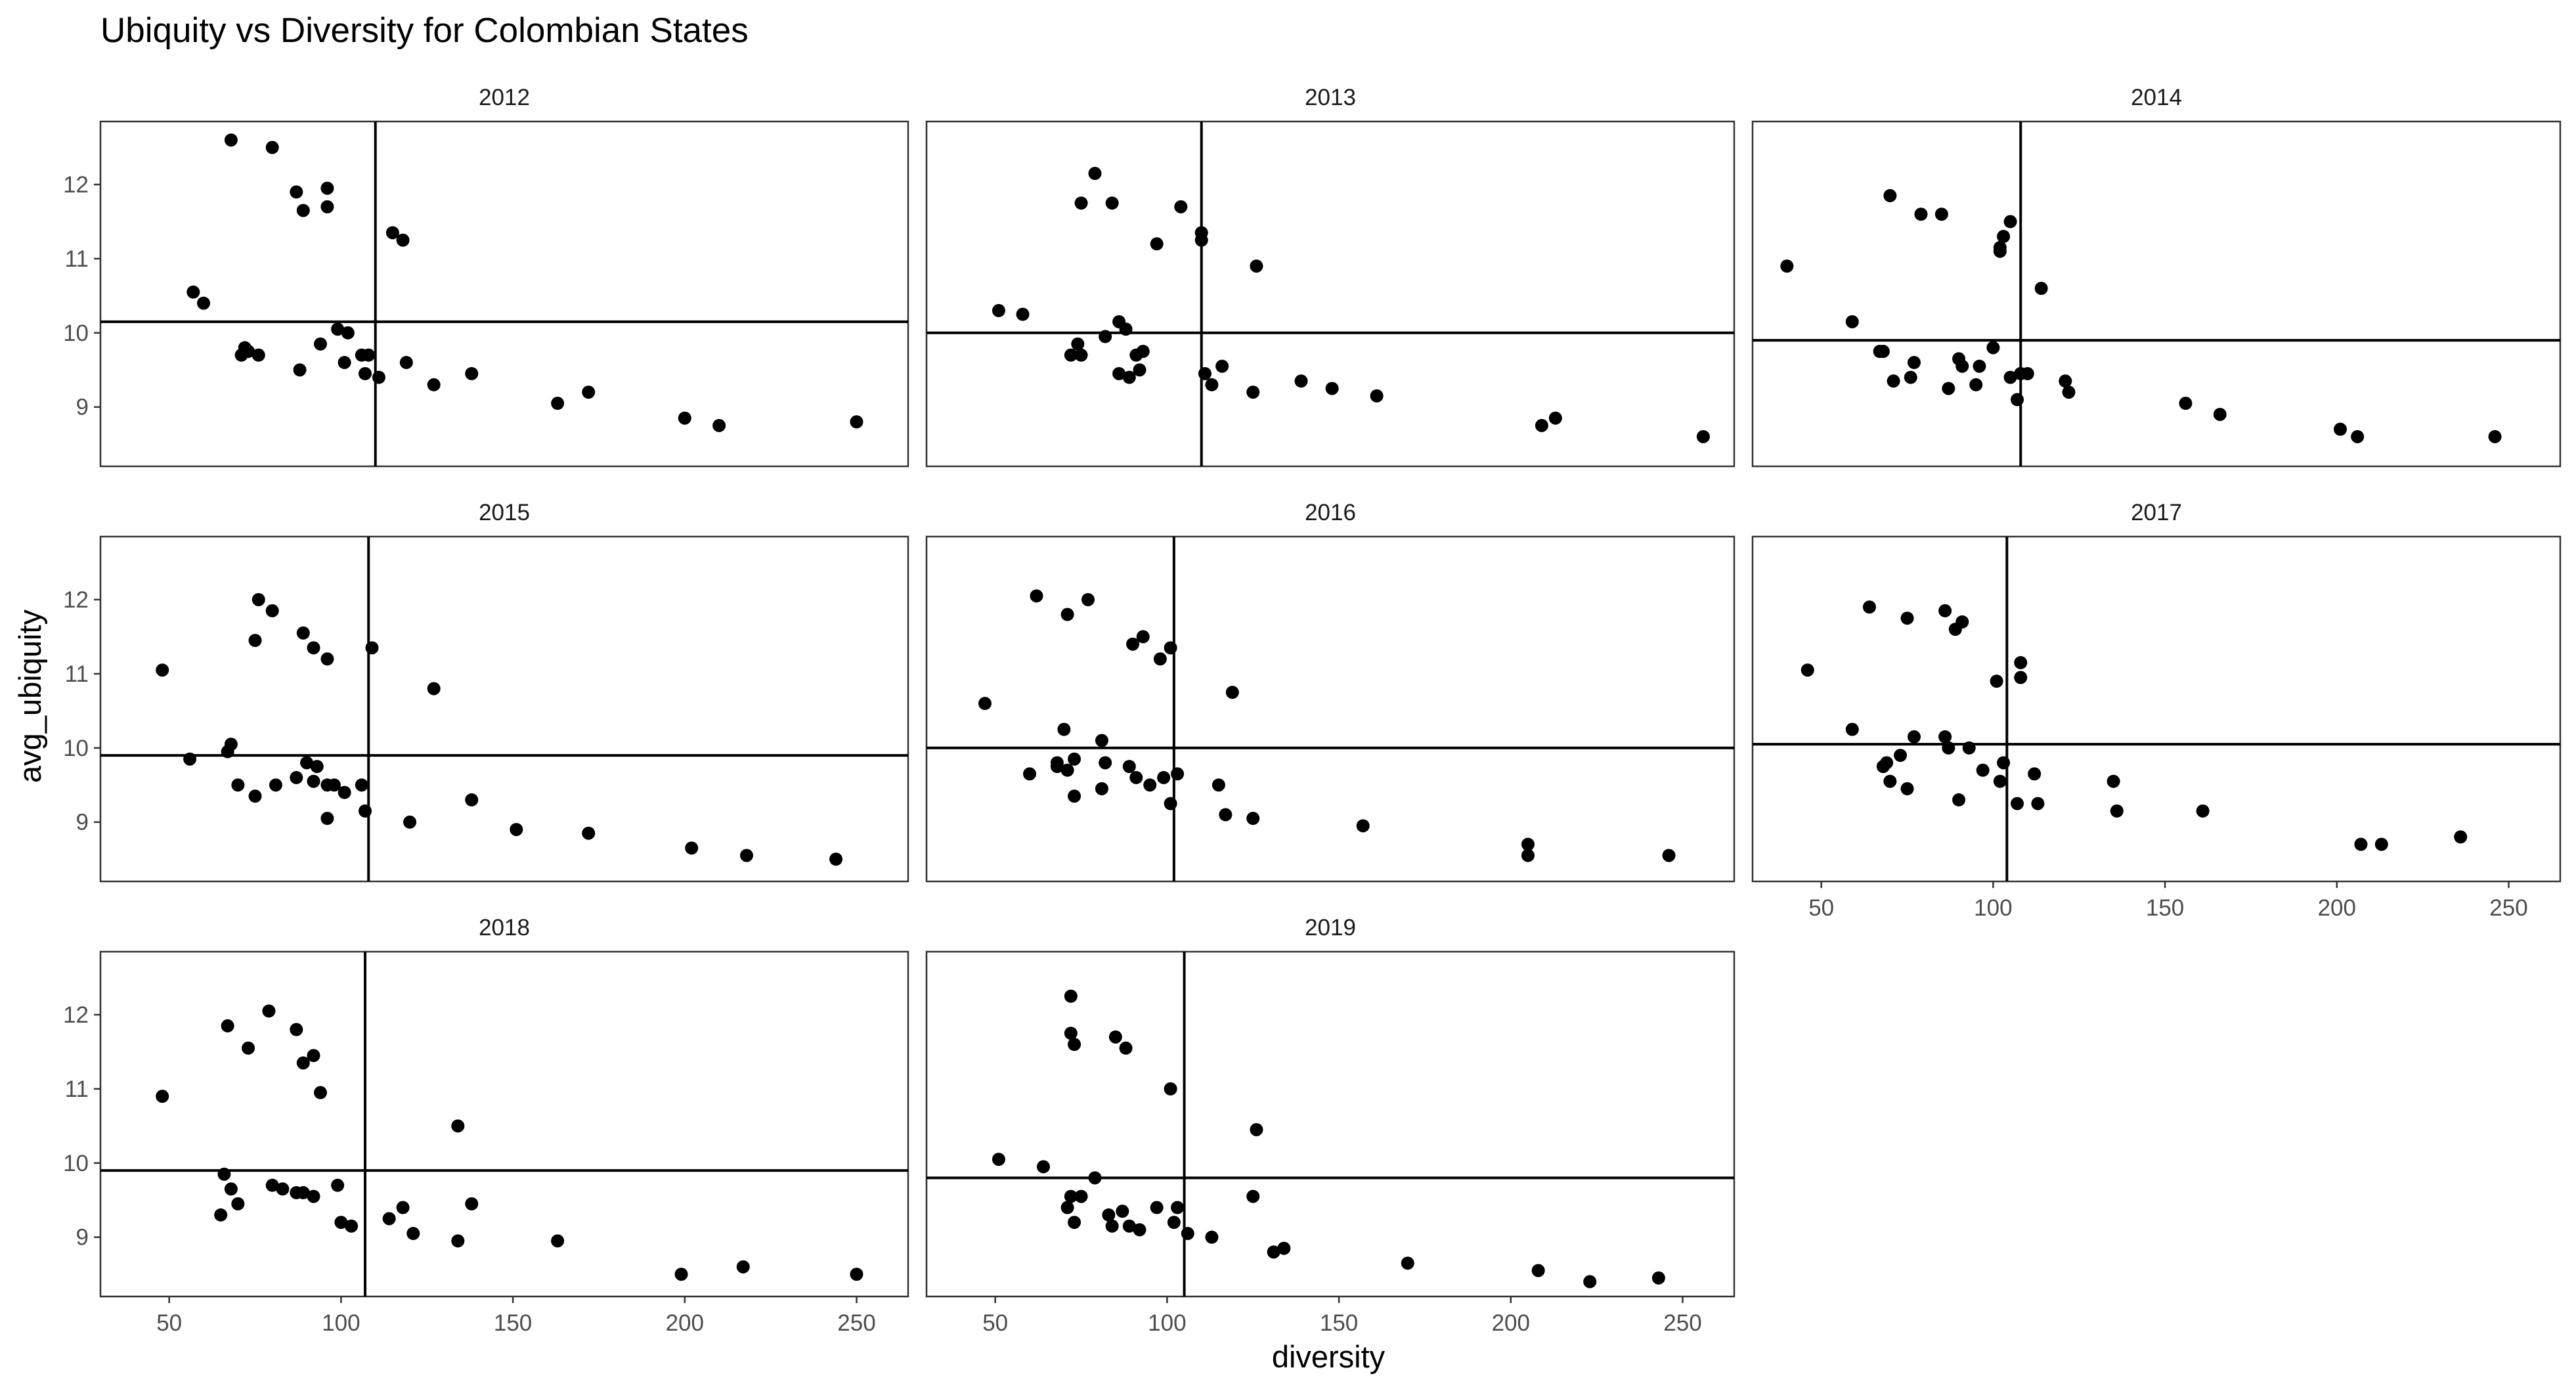  What do you see at coordinates (504, 97) in the screenshot?
I see `facet-strip-label: 2012` at bounding box center [504, 97].